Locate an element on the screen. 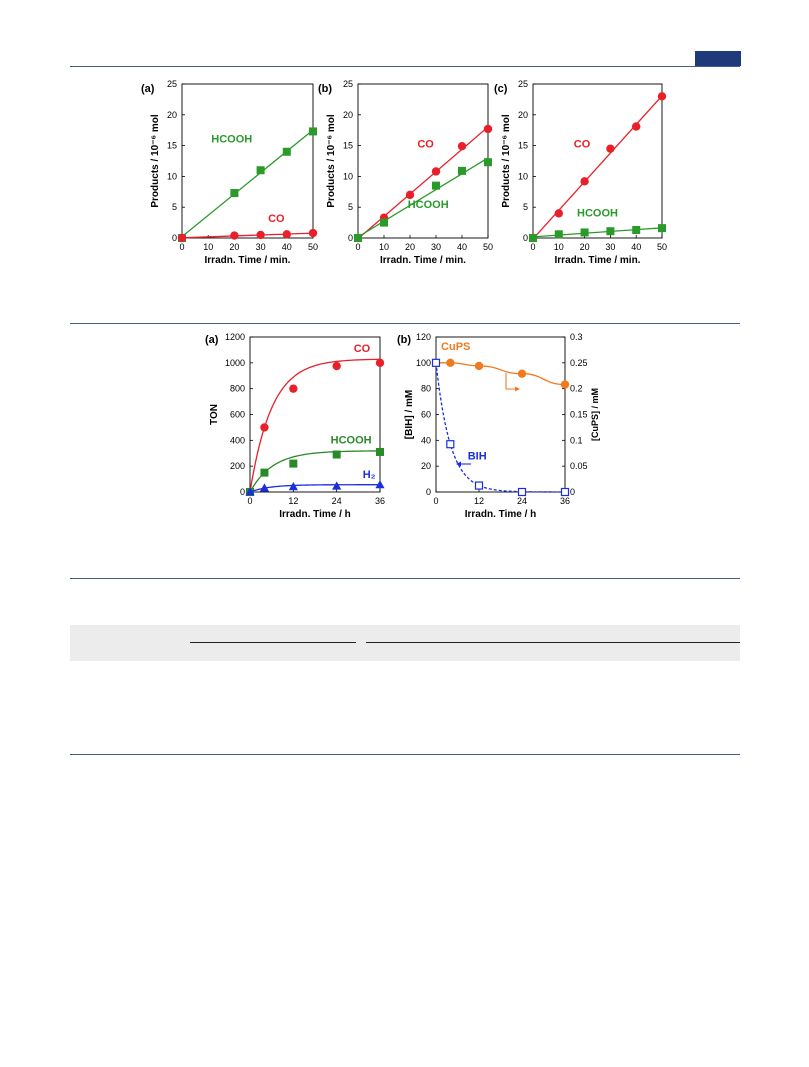 This screenshot has height=1067, width=809. series-line-co is located at coordinates (315, 425).